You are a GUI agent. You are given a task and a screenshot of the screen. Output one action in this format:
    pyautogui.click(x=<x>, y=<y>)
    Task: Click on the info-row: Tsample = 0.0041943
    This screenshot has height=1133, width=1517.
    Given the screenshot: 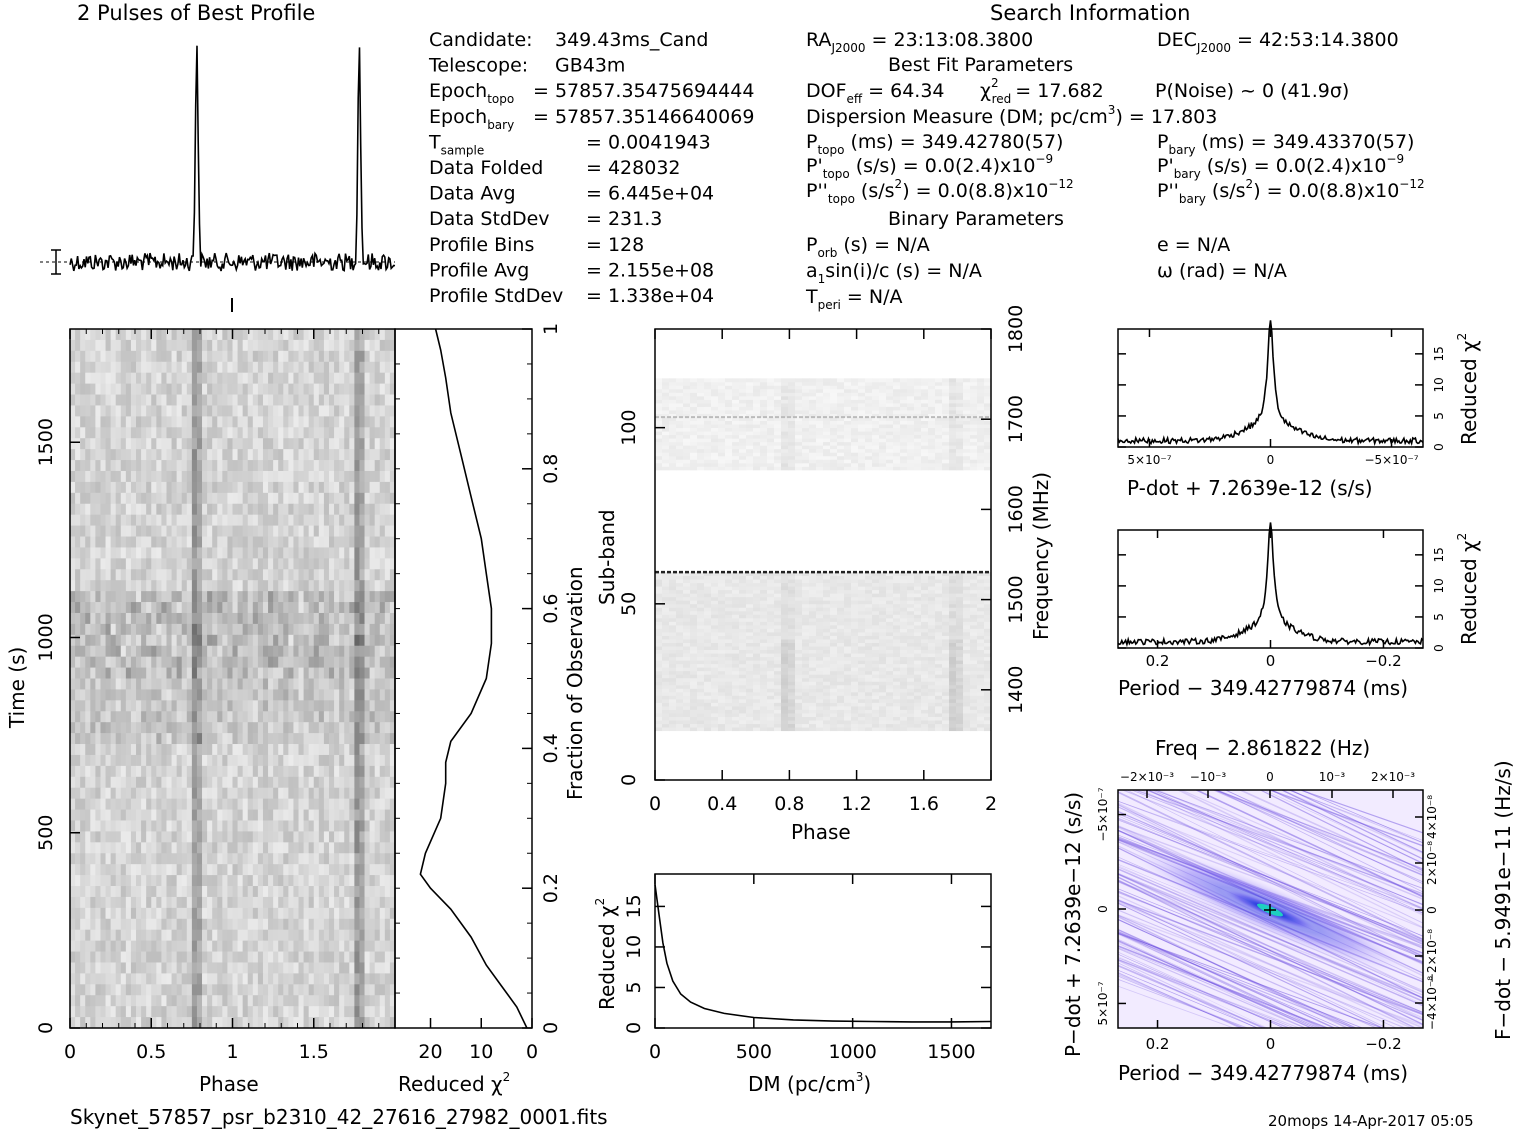 What is the action you would take?
    pyautogui.click(x=569, y=144)
    